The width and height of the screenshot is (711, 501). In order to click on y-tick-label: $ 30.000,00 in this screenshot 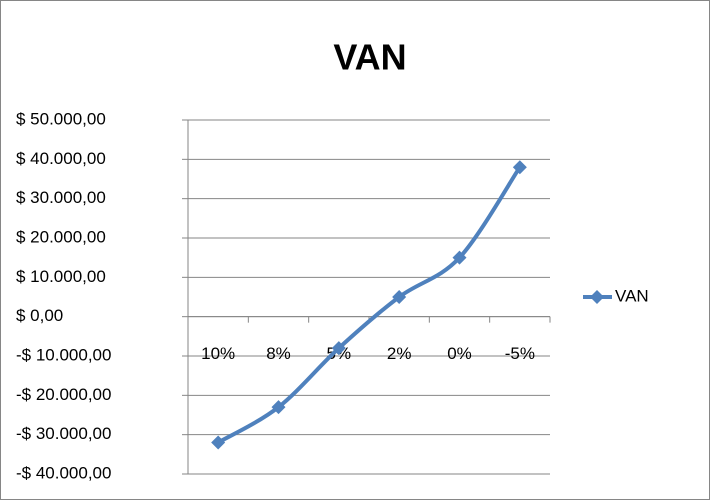, I will do `click(61, 197)`.